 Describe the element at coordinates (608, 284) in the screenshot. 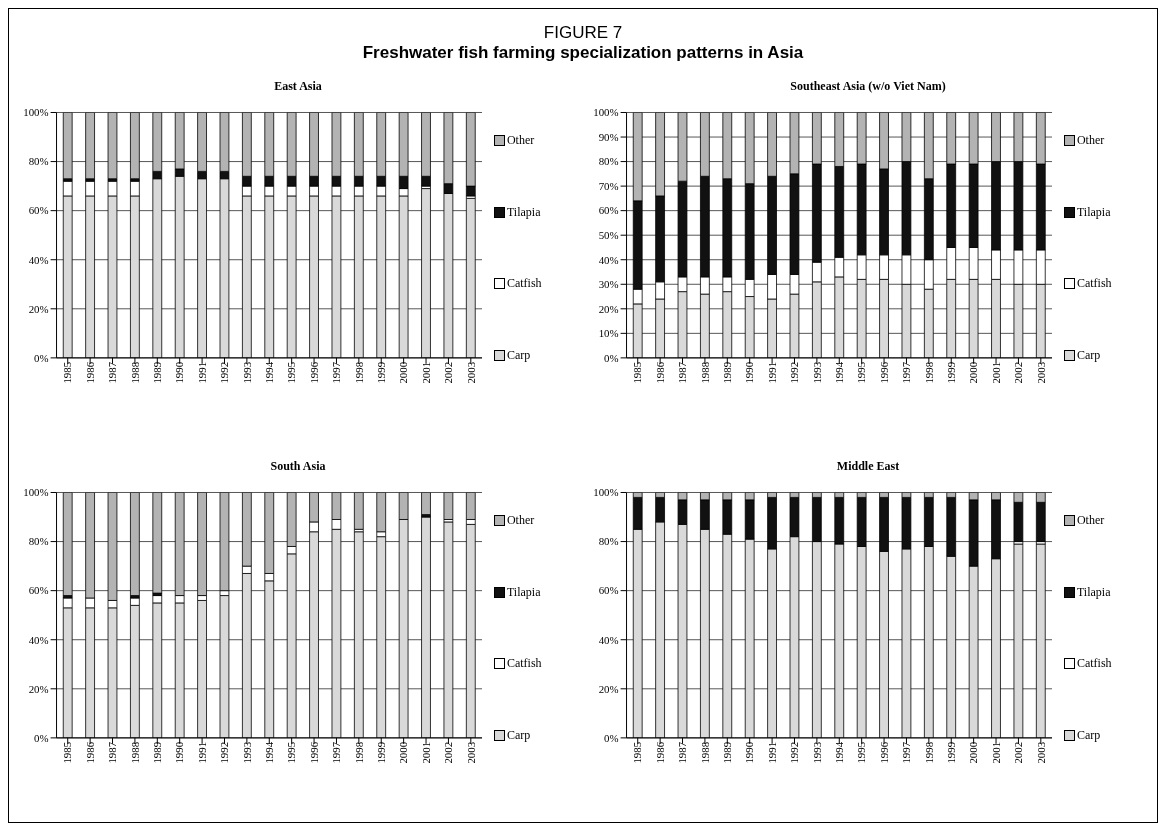

I see `y-tick-label: 30%` at that location.